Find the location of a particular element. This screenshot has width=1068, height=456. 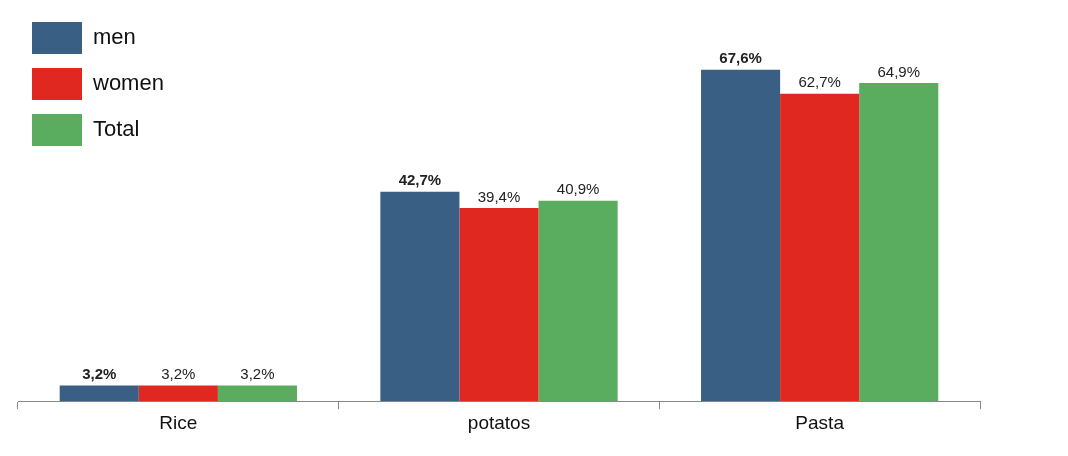

data-label: 40,9% is located at coordinates (578, 189).